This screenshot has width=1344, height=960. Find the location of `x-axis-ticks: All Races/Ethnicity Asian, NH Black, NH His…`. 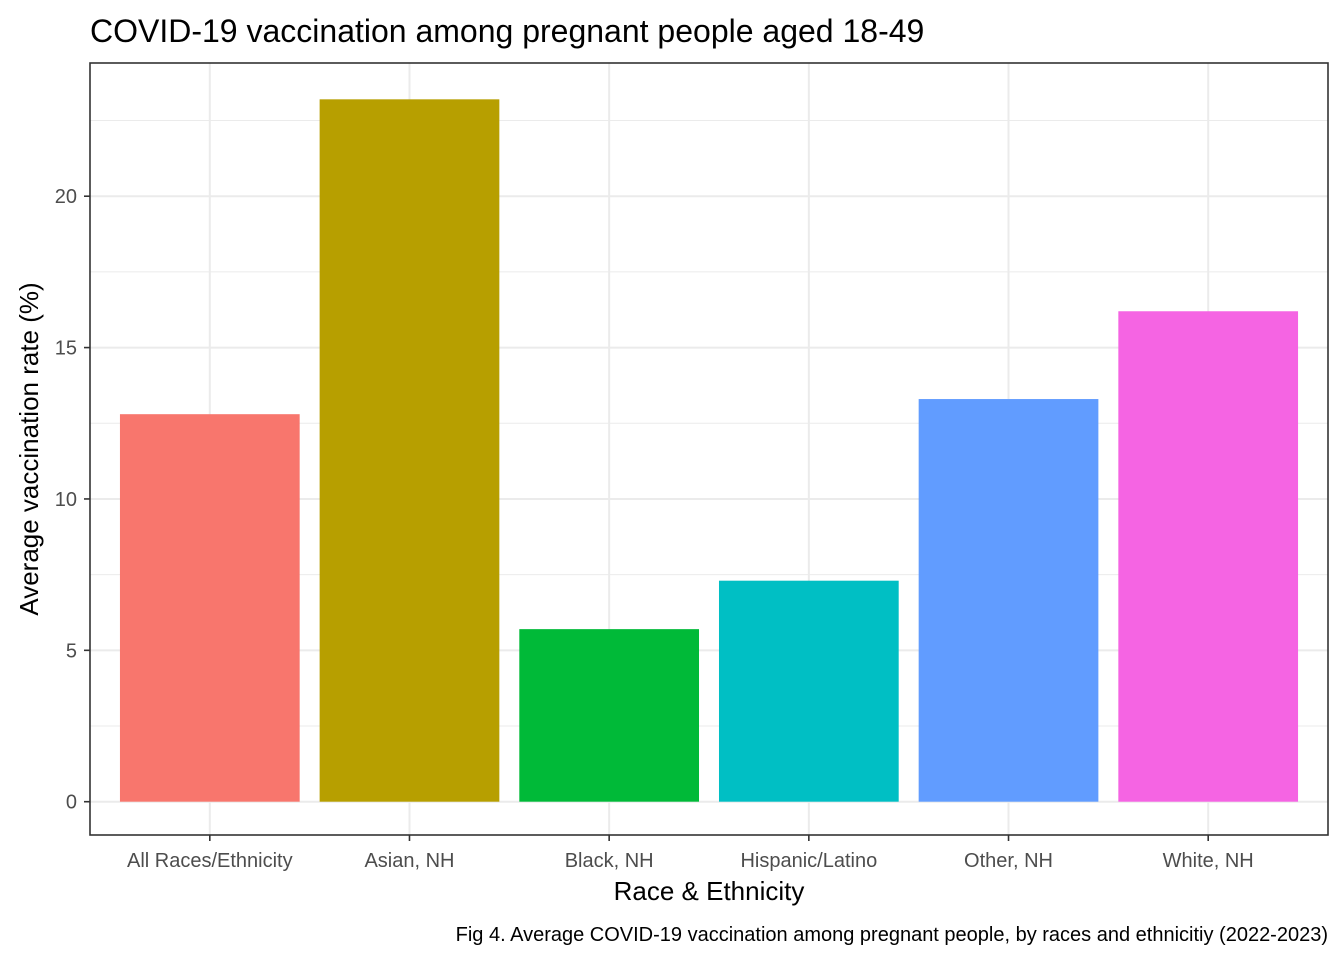

x-axis-ticks: All Races/Ethnicity Asian, NH Black, NH His… is located at coordinates (690, 853).